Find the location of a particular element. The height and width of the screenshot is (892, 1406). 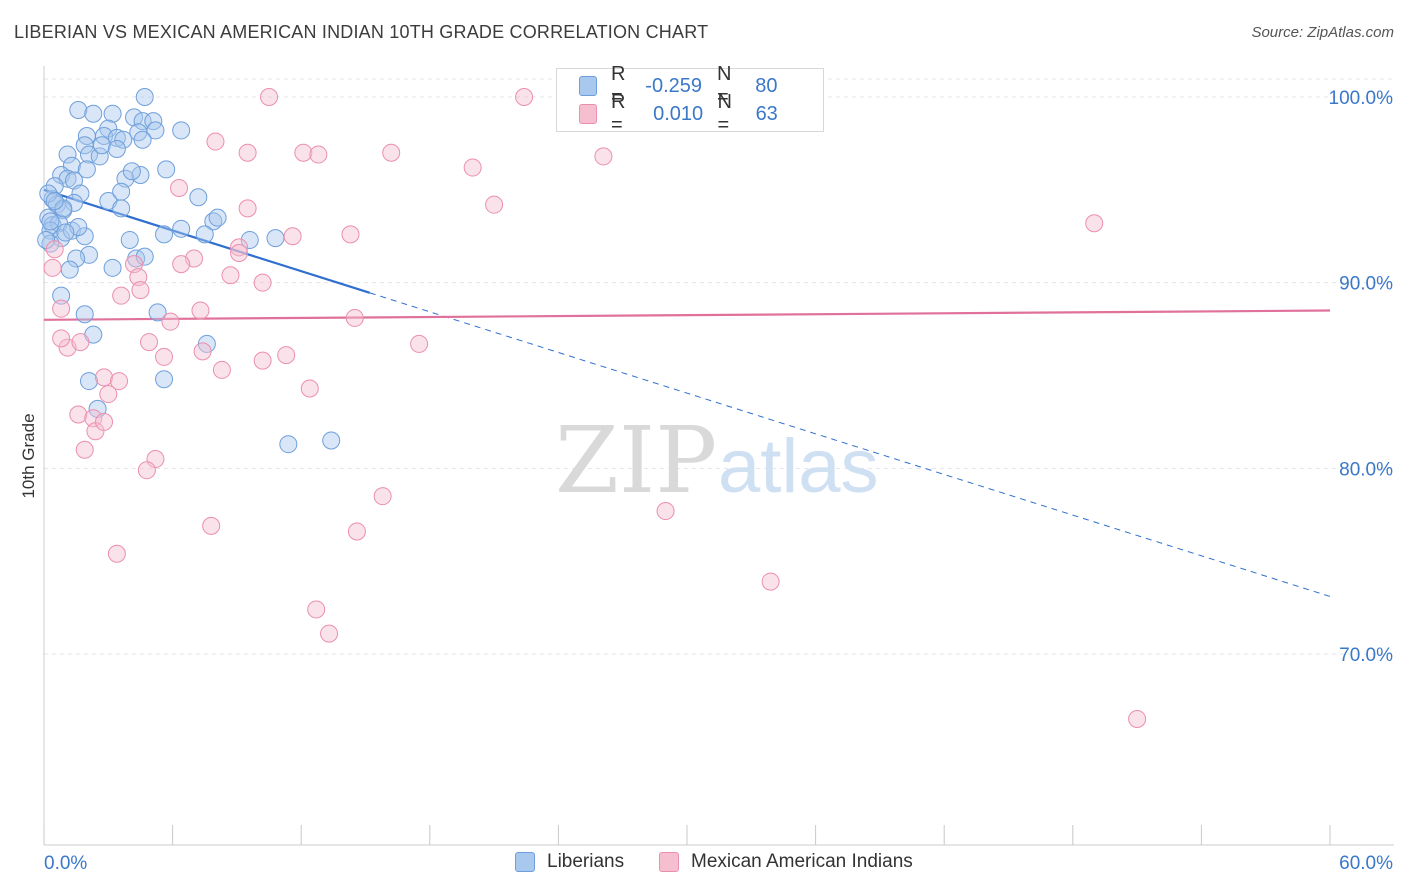

x-tick-label: 0.0% is located at coordinates (65, 863).